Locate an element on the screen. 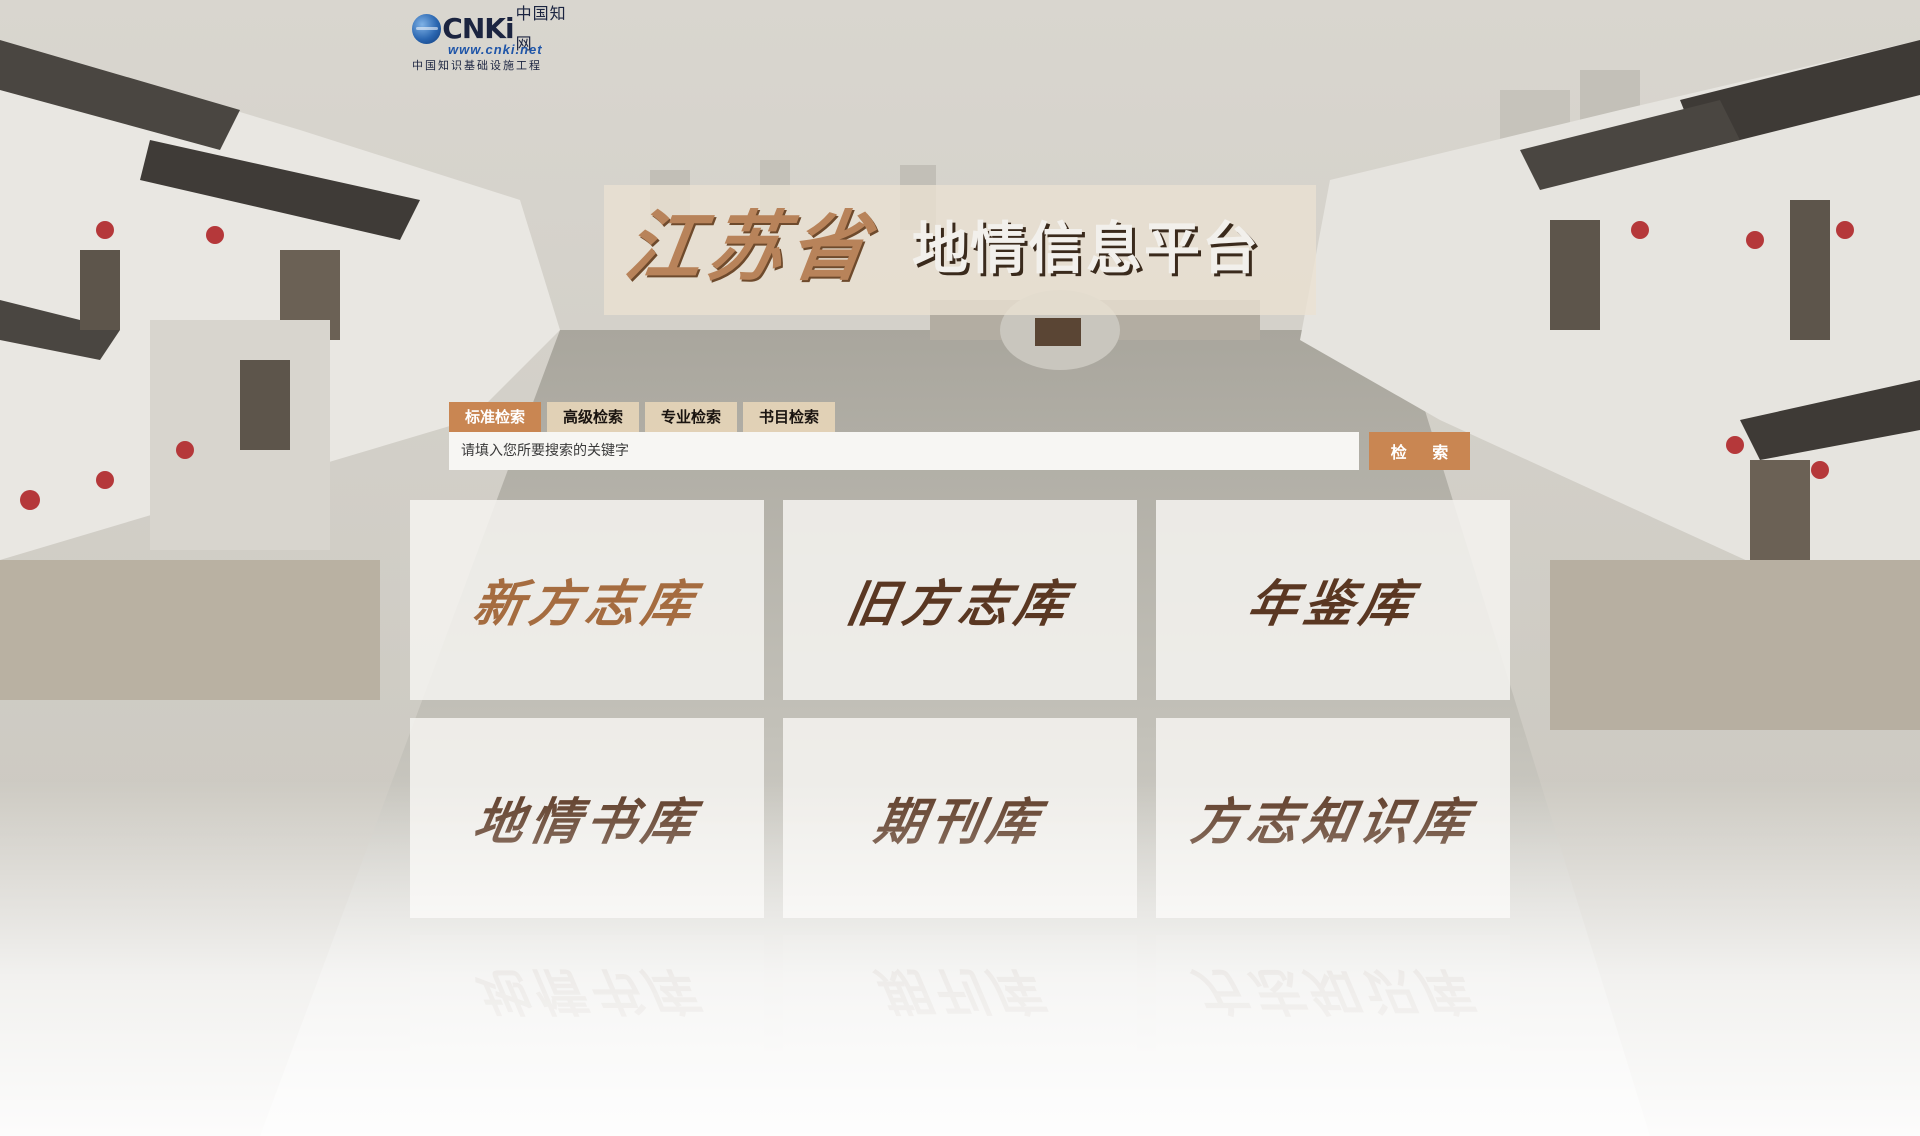 The width and height of the screenshot is (1920, 1136). site-url: www.cnki.net is located at coordinates (495, 49).